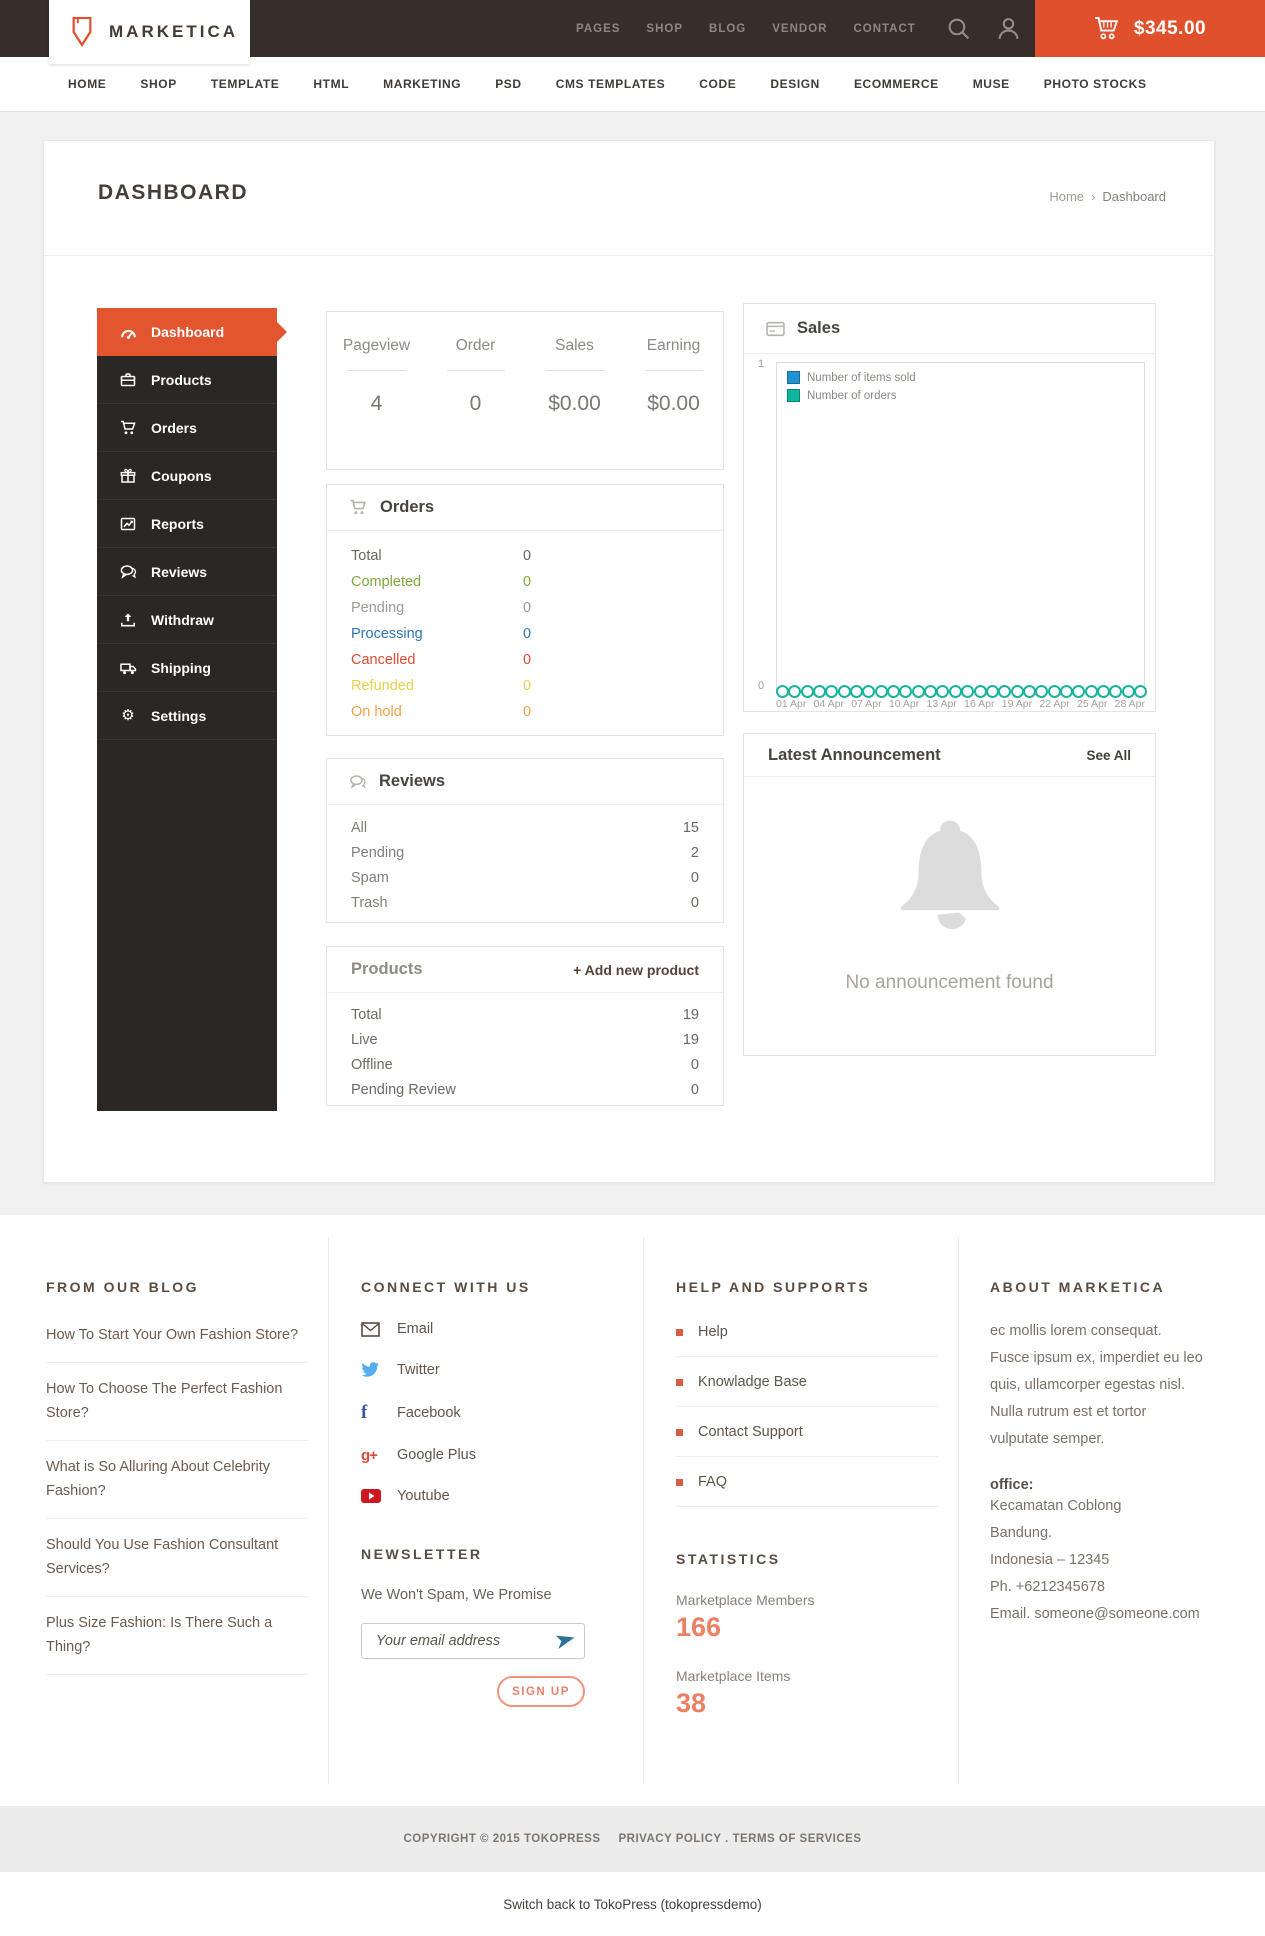 This screenshot has height=1936, width=1265. Describe the element at coordinates (1047, 1587) in the screenshot. I see `address-line: Ph. +6212345678` at that location.